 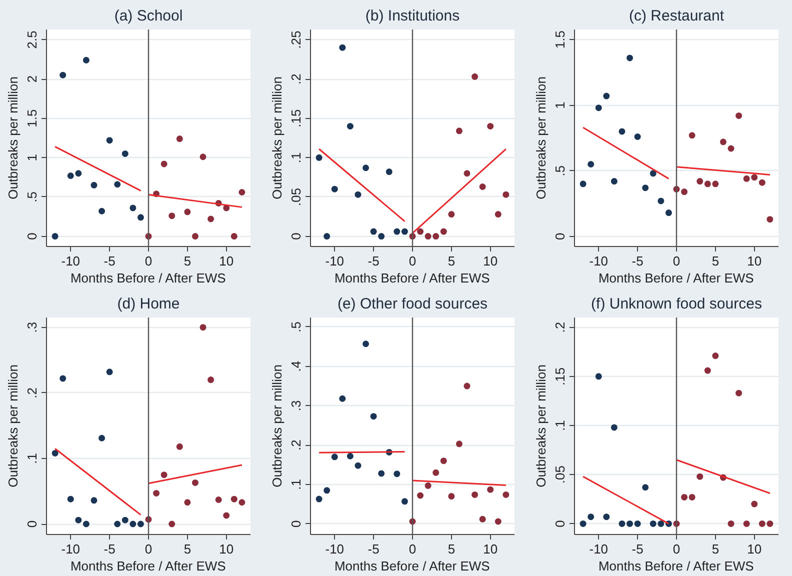 I want to click on chart-title: (a) School, so click(x=148, y=16).